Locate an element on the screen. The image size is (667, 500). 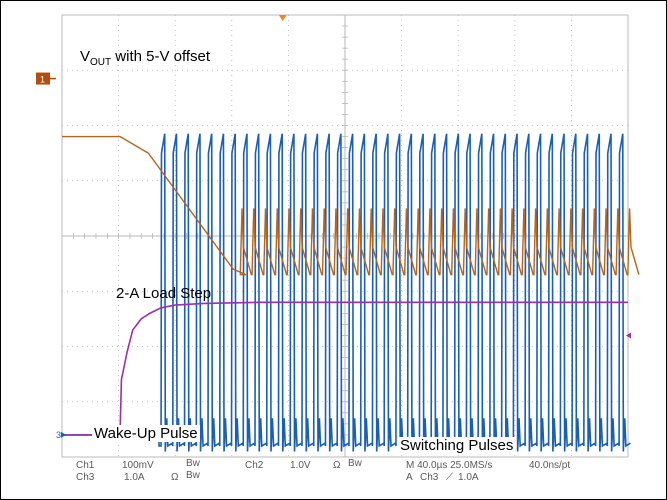
load-step-annotation: 2-A Load Step is located at coordinates (164, 293).